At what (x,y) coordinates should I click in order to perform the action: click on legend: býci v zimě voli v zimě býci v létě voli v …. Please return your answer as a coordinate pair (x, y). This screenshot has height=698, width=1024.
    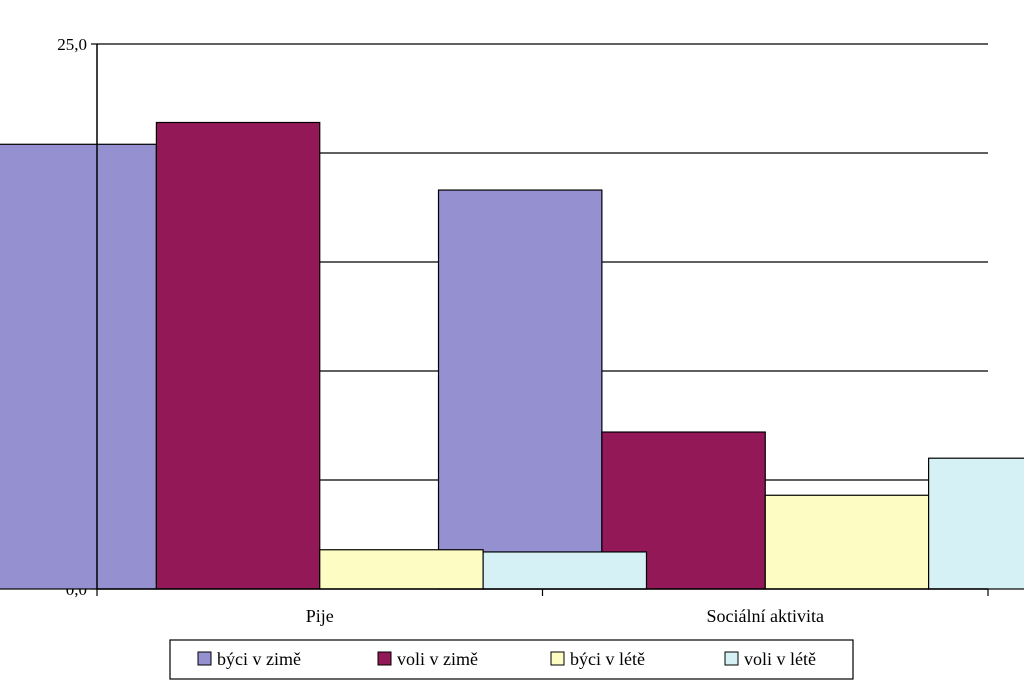
    Looking at the image, I should click on (511, 659).